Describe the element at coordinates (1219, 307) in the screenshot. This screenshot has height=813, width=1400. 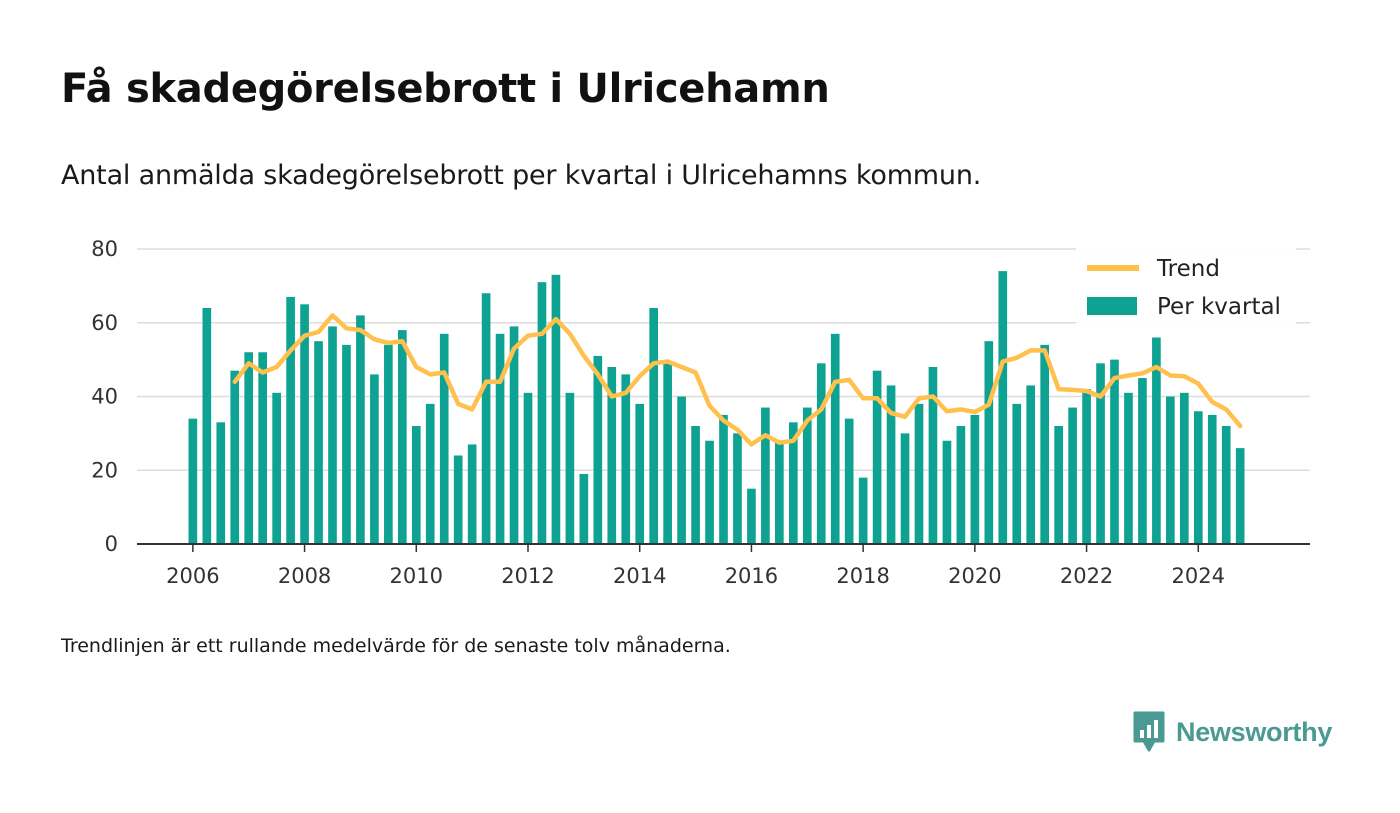
I see `legend-bars-label: Per kvartal` at that location.